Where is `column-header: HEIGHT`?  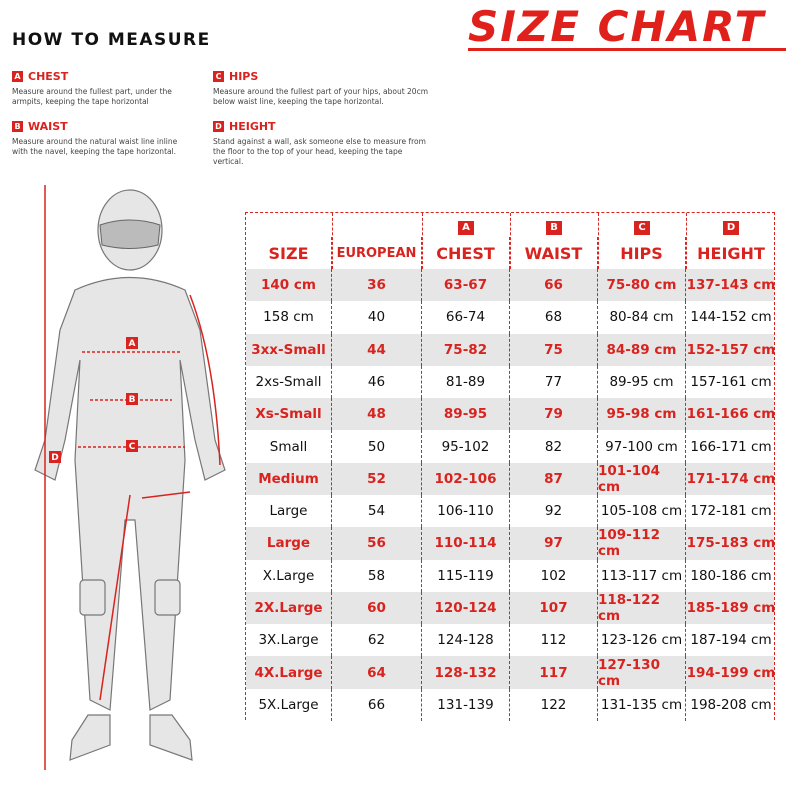
column-header: HEIGHT is located at coordinates (731, 253).